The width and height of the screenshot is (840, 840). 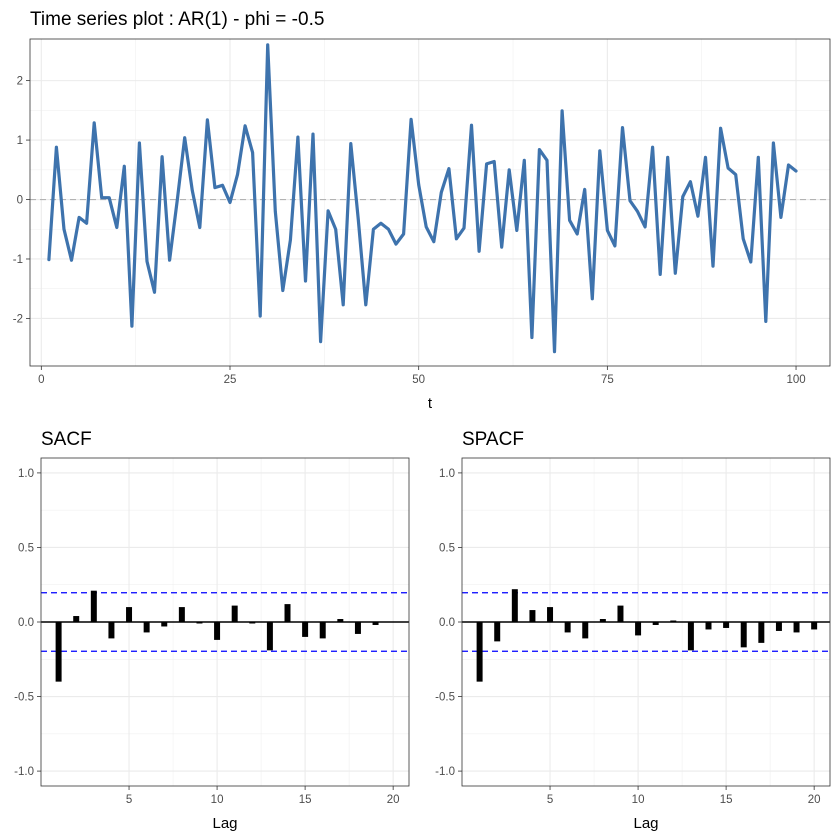 I want to click on spacf-bars, so click(x=647, y=635).